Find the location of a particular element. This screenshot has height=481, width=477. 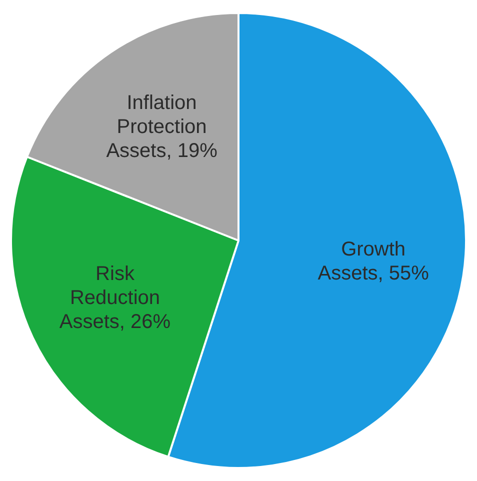

slice-label: Inflation Protection Assets, 19% is located at coordinates (162, 127).